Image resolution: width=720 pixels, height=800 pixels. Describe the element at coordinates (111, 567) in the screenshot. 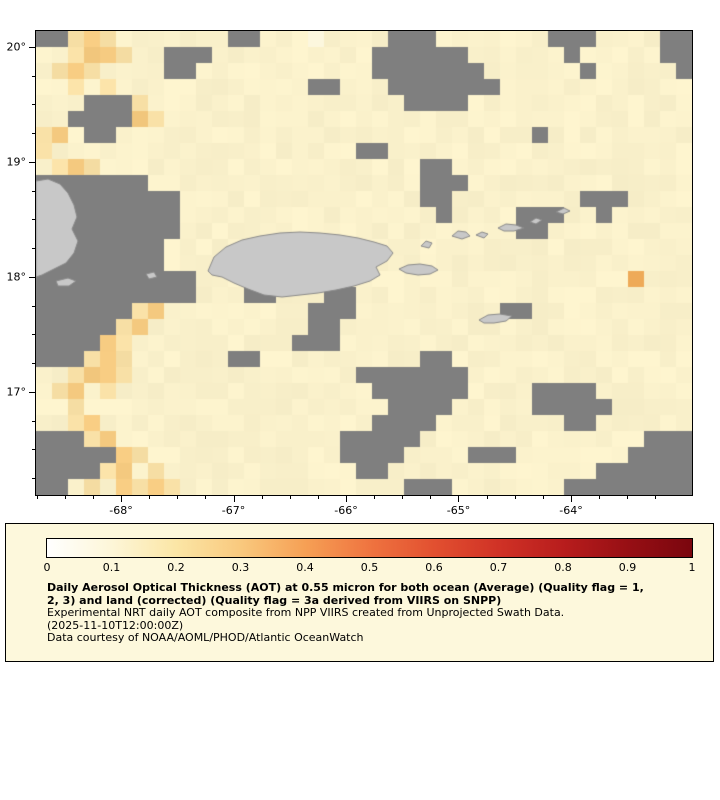

I see `colorbar-tick-label: 0.1` at that location.